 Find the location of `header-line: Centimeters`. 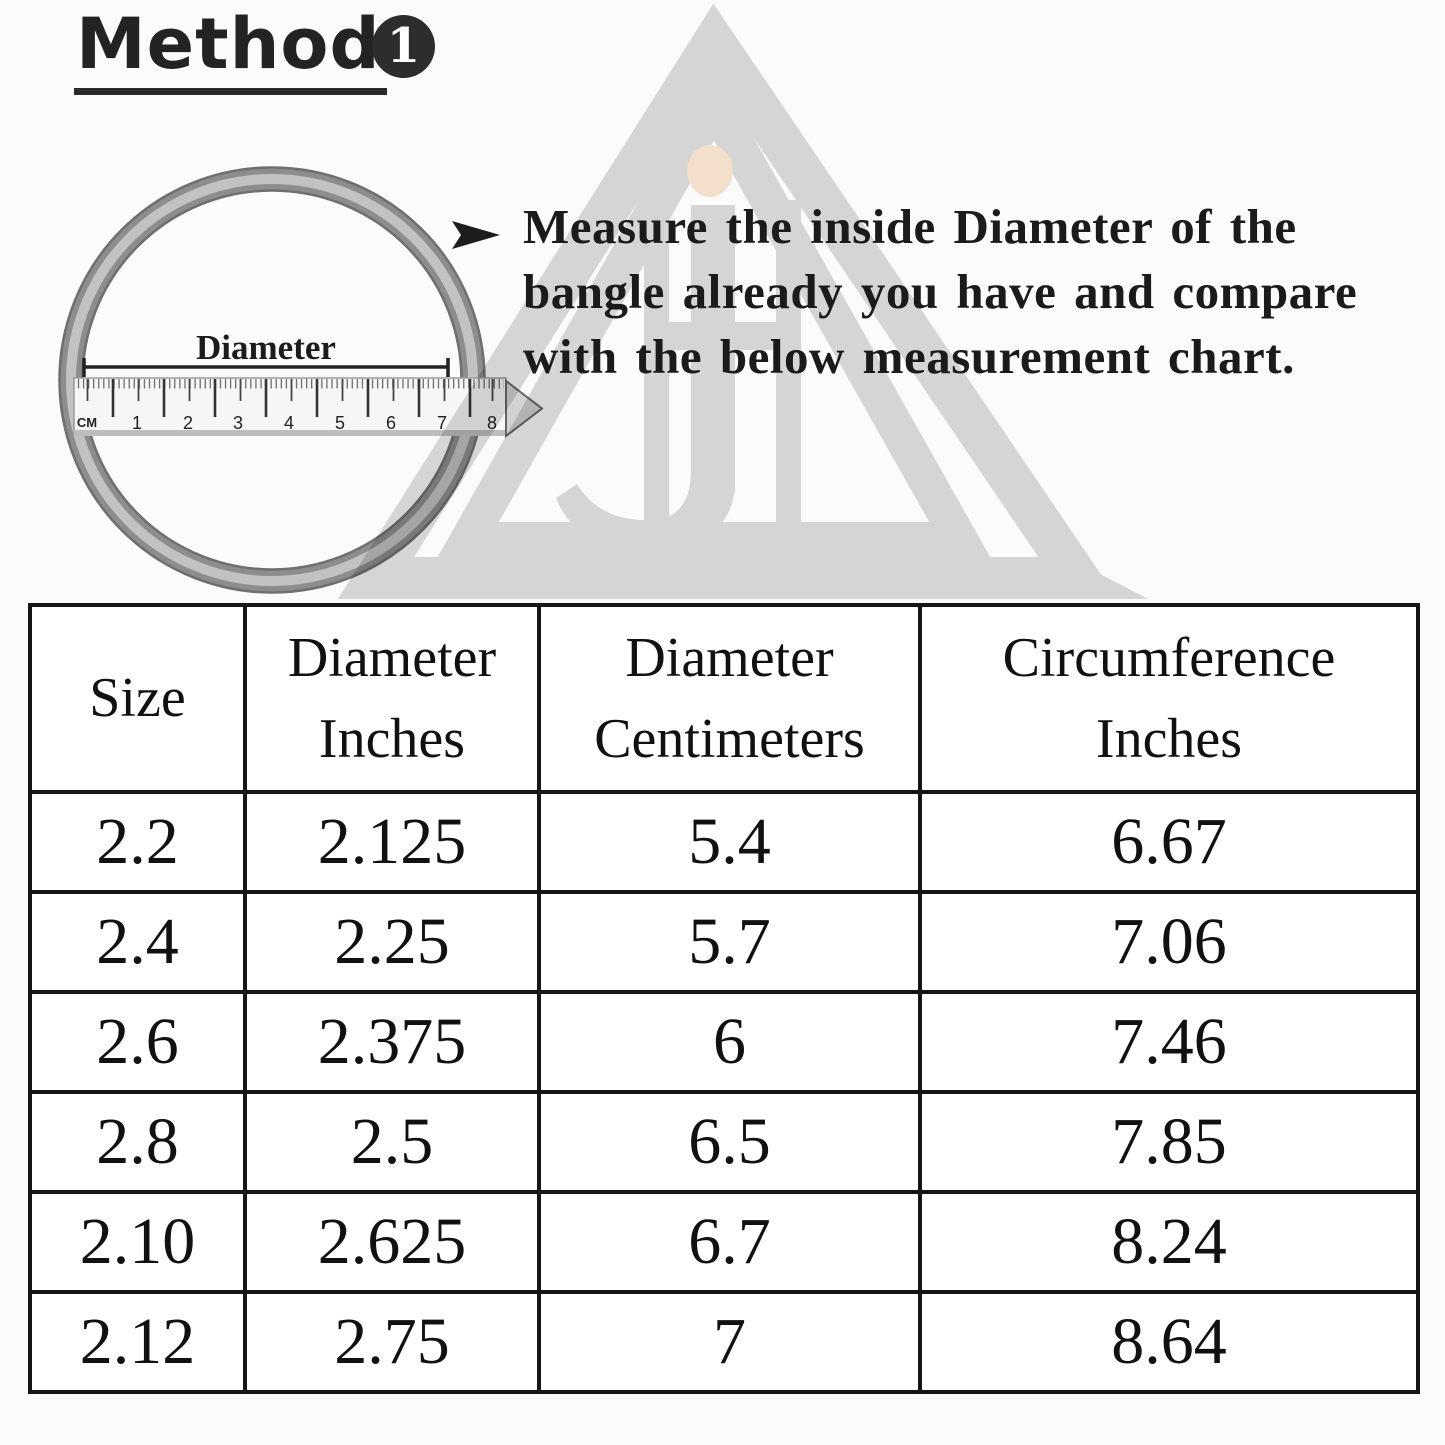

header-line: Centimeters is located at coordinates (729, 738).